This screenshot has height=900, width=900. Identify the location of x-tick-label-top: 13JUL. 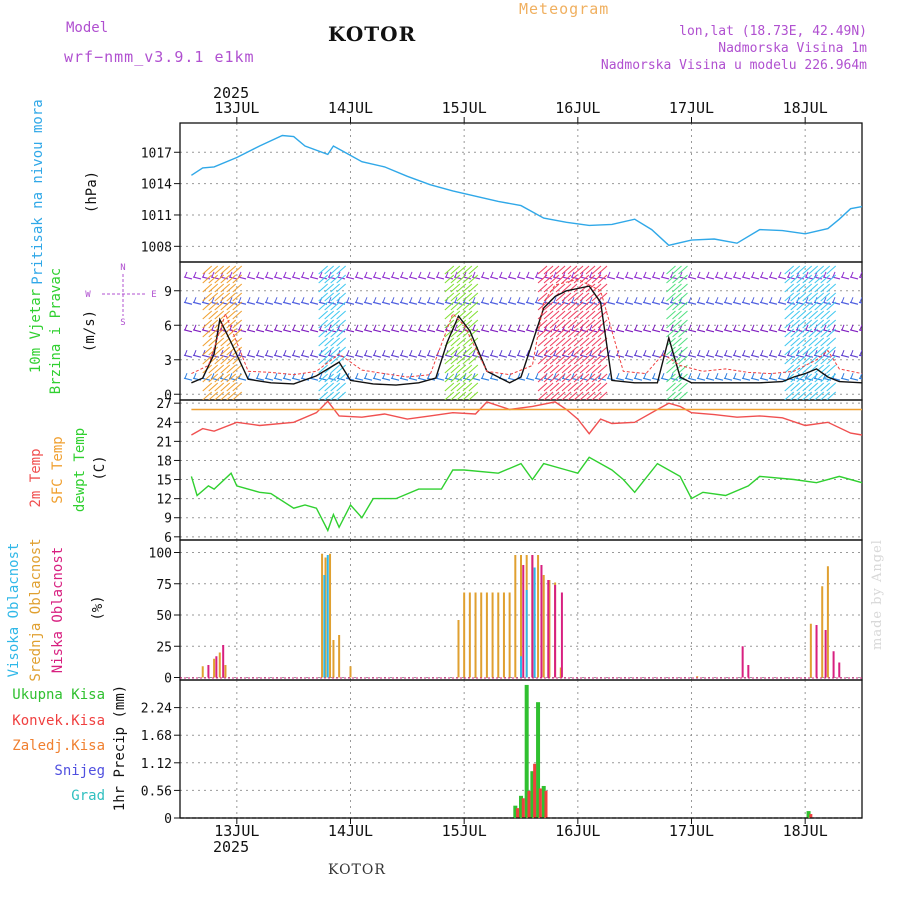
(236, 108).